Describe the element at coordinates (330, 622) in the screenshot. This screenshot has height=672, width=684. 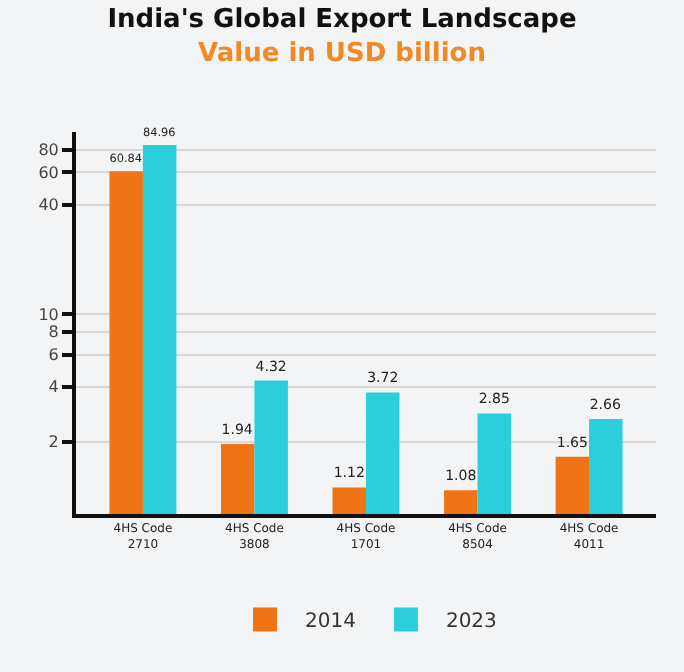
I see `legend-label: 2014` at that location.